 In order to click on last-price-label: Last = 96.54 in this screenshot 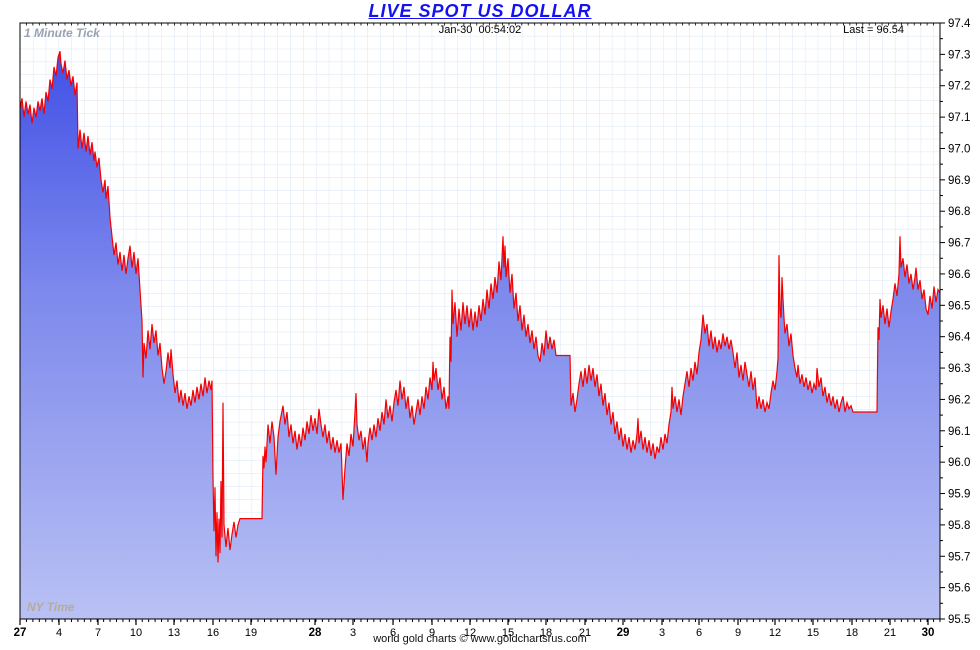, I will do `click(873, 30)`.